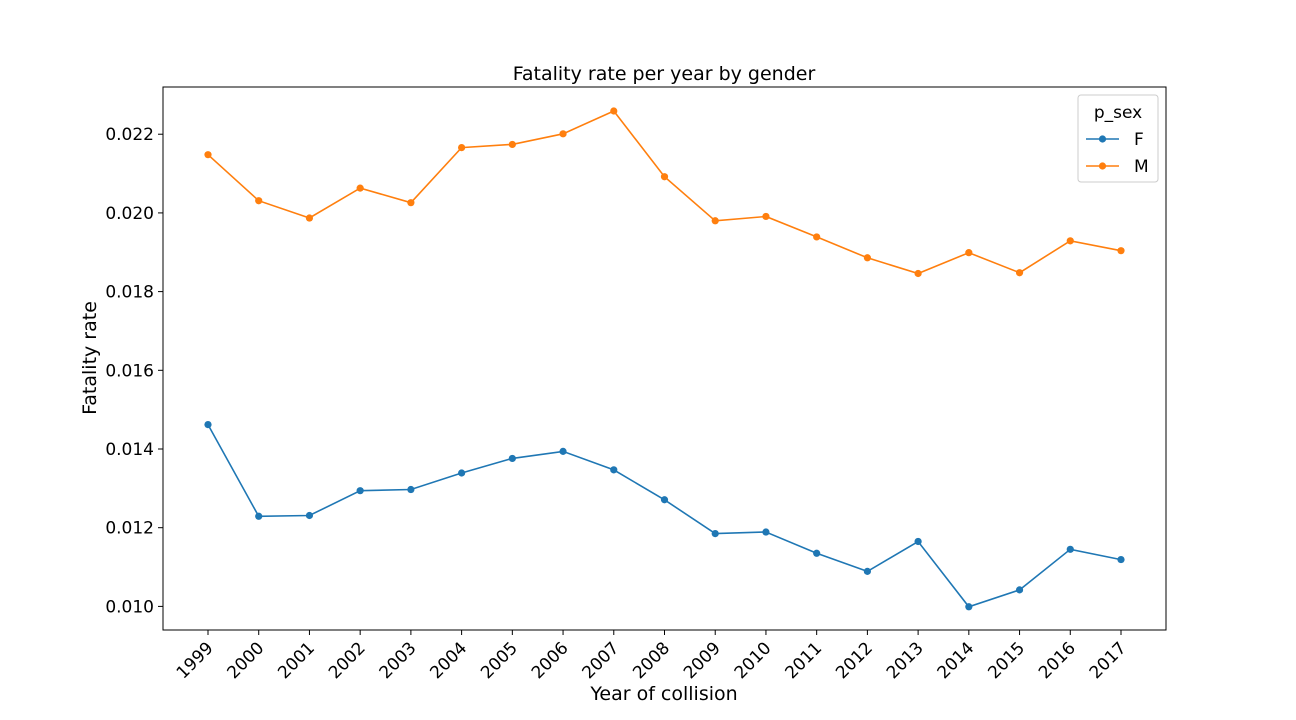 The image size is (1296, 720). What do you see at coordinates (1117, 167) in the screenshot?
I see `legend-entry-M: M` at bounding box center [1117, 167].